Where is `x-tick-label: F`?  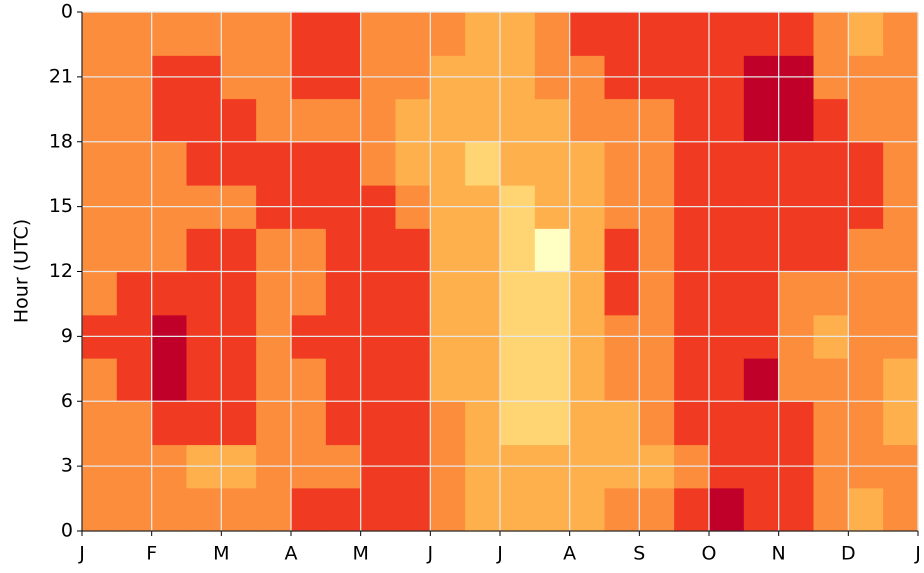 x-tick-label: F is located at coordinates (151, 554).